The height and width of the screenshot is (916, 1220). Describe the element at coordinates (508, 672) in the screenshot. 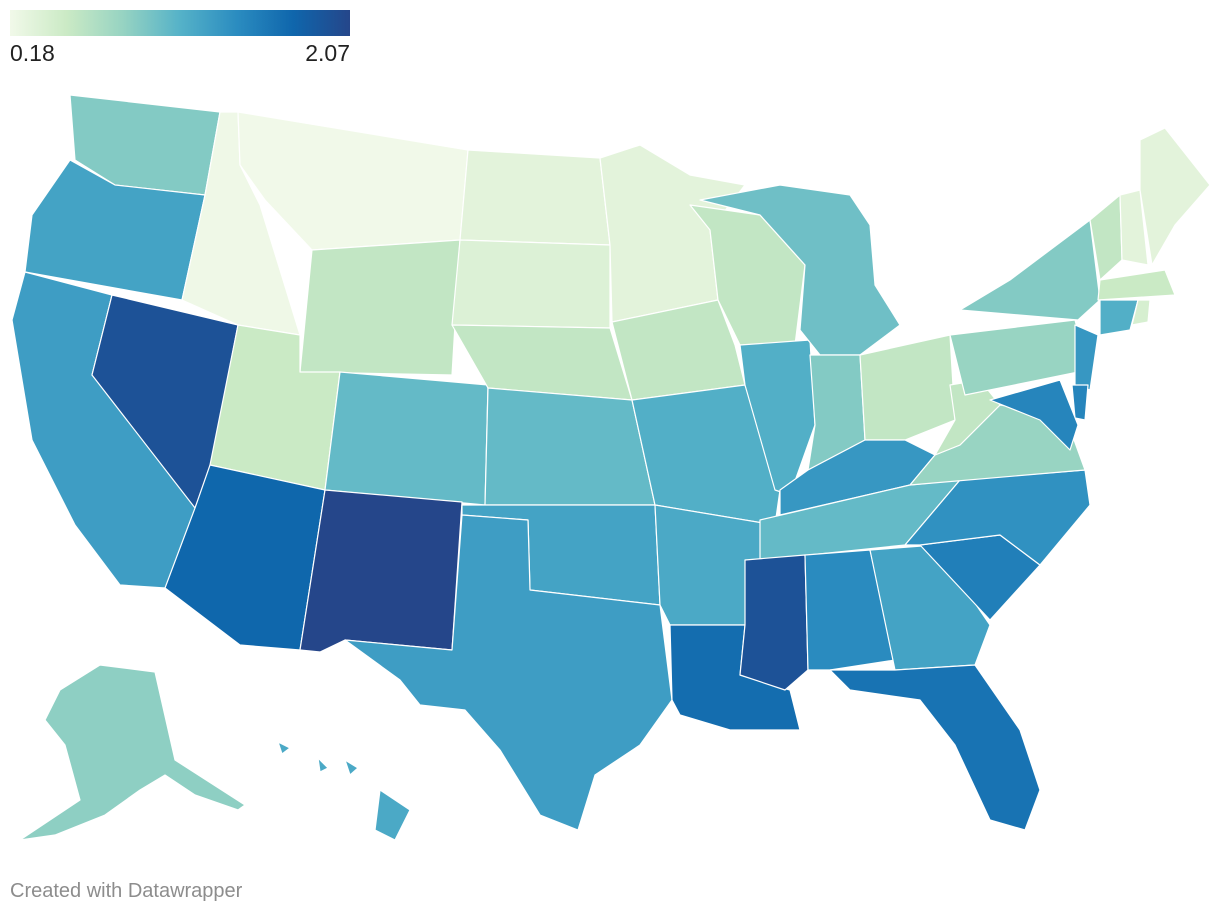

I see `state-tx` at that location.